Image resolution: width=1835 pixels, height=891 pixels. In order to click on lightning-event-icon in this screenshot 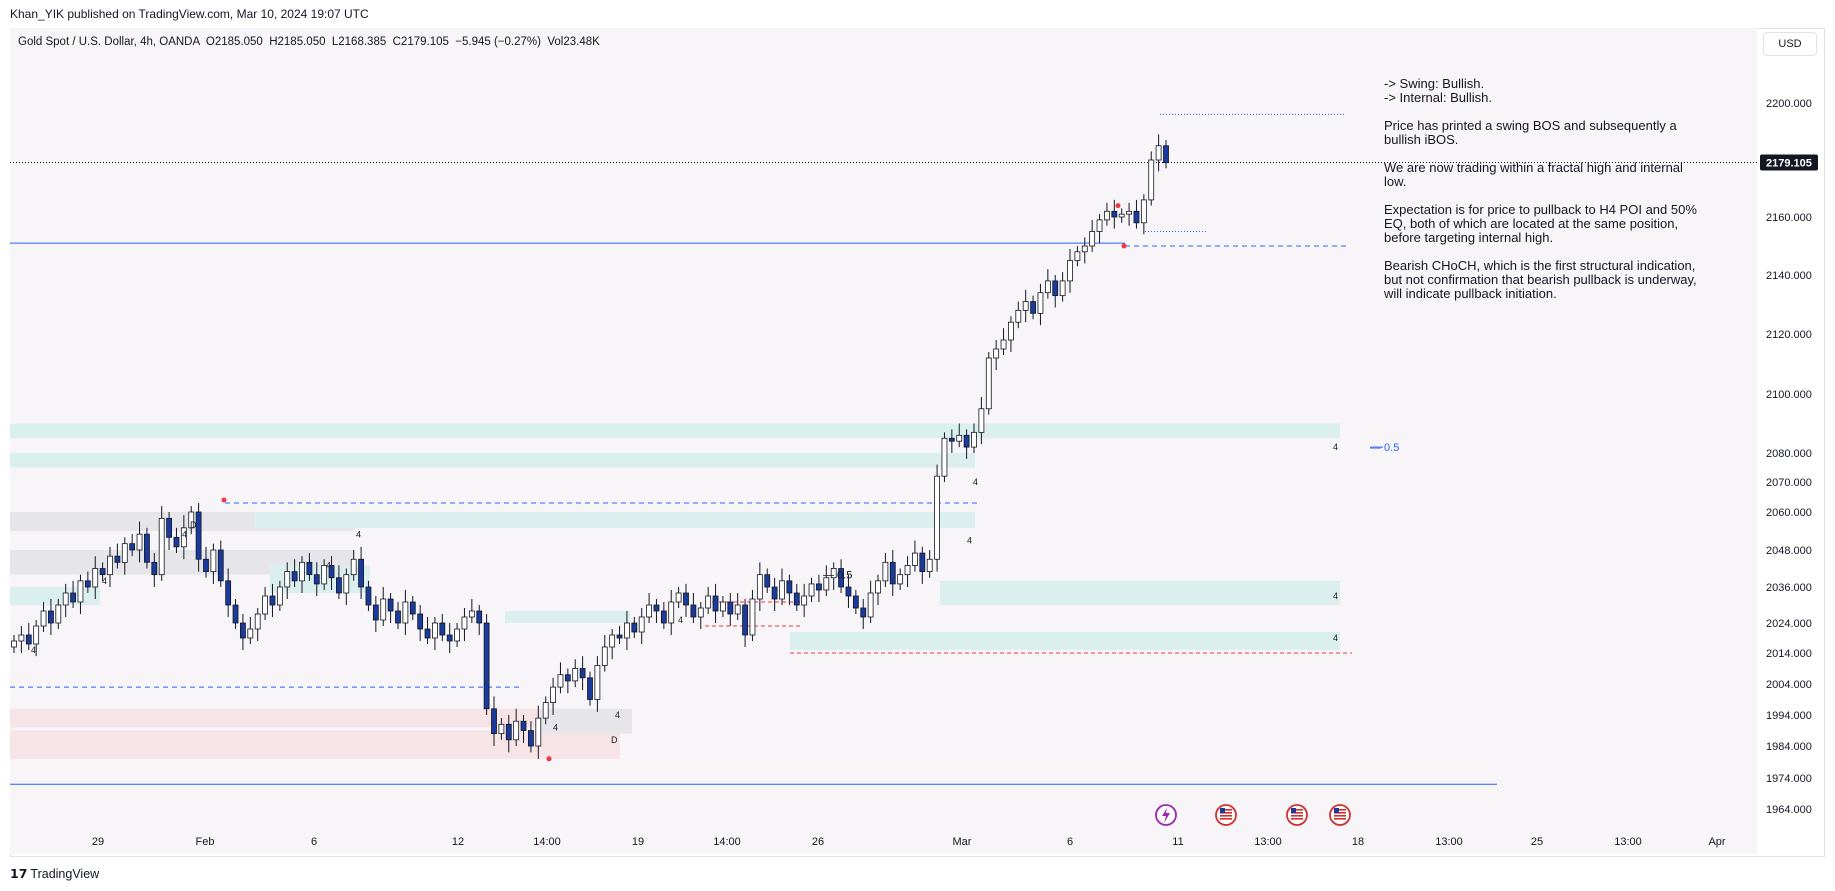, I will do `click(1166, 815)`.